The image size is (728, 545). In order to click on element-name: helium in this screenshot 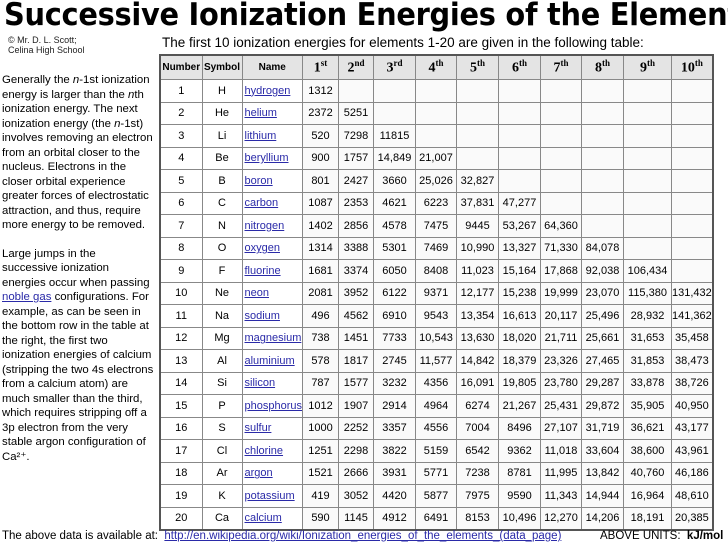, I will do `click(272, 113)`.